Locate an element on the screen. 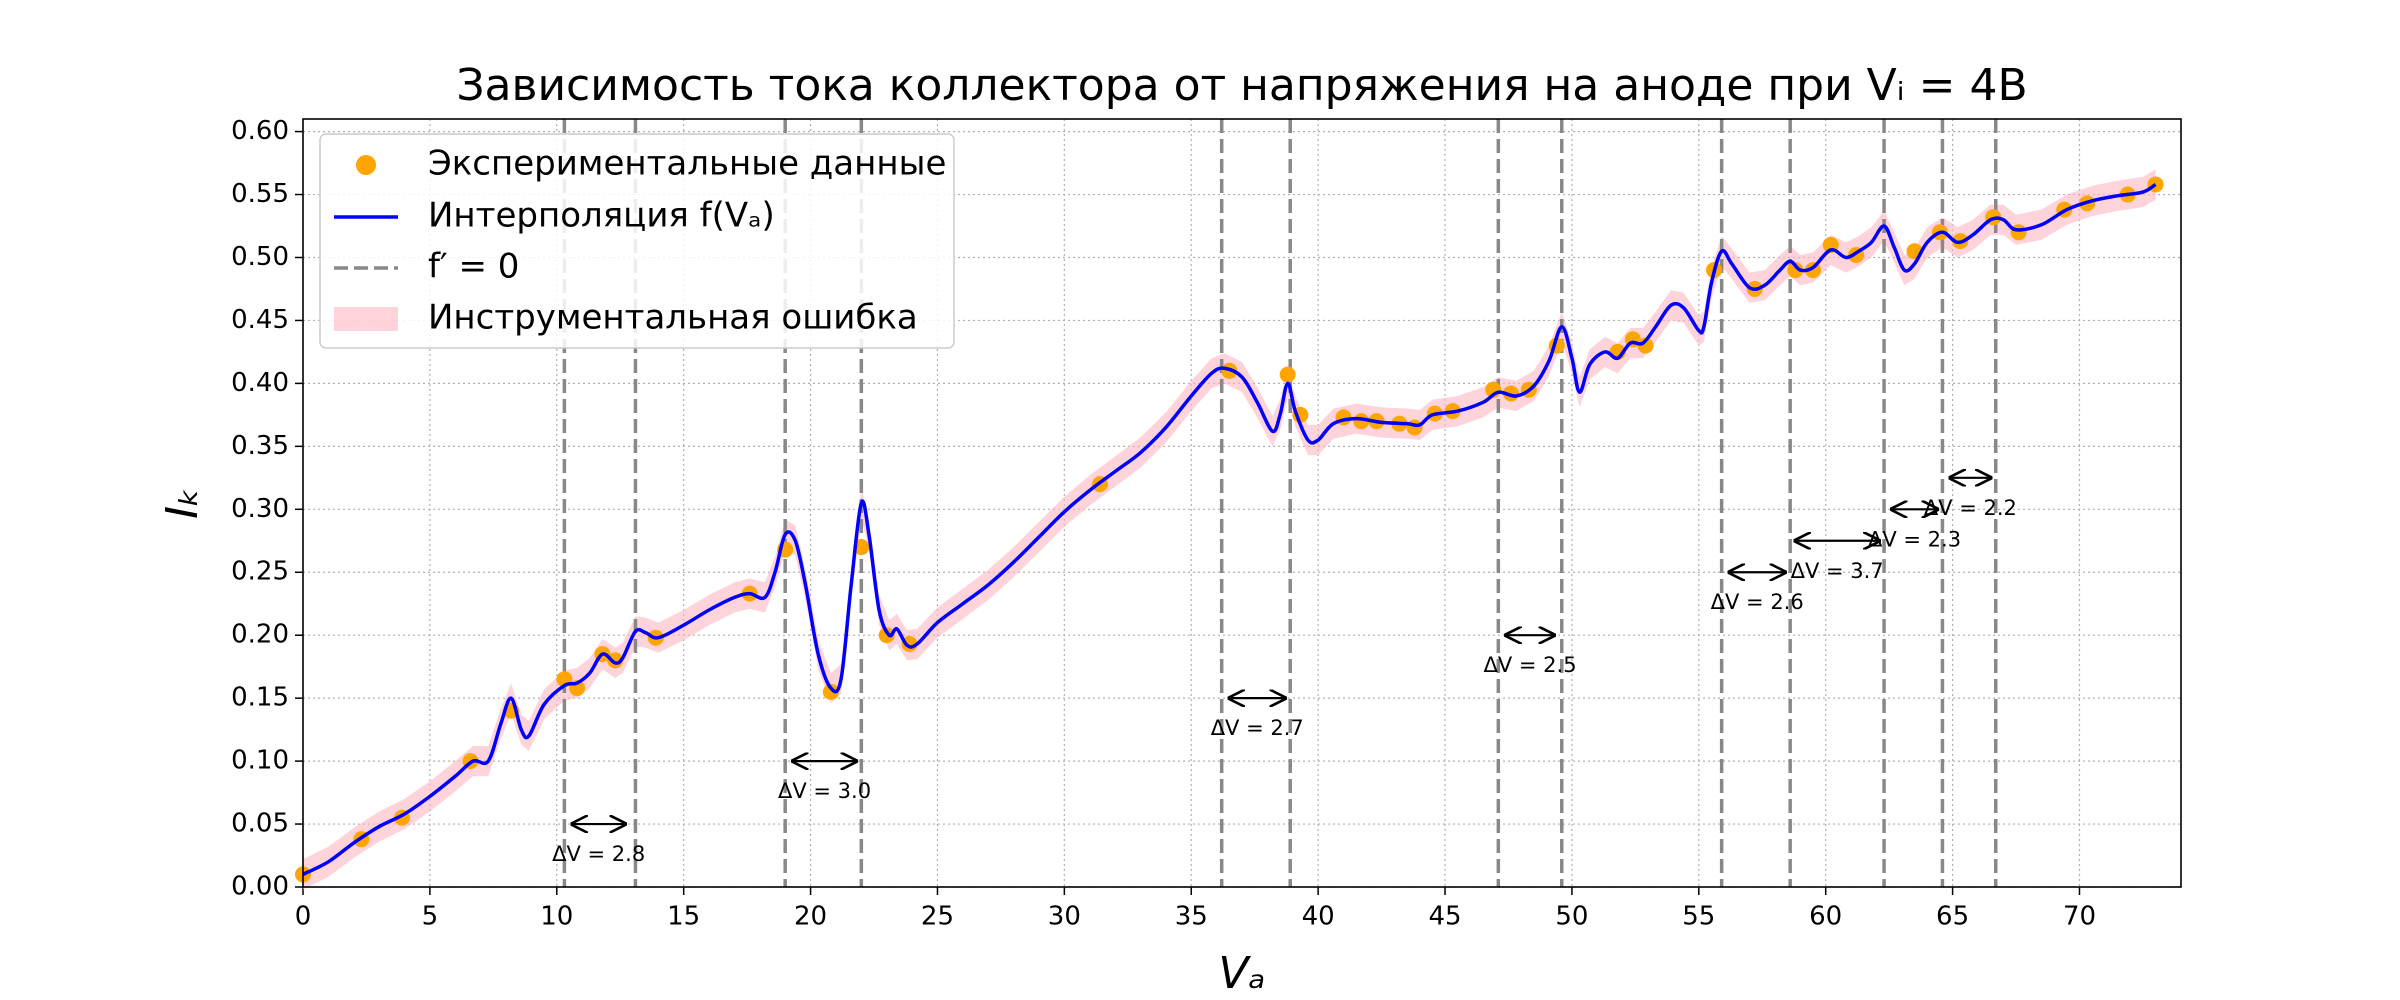 This screenshot has height=1000, width=2400. y-tick-label: 0.60 is located at coordinates (260, 131).